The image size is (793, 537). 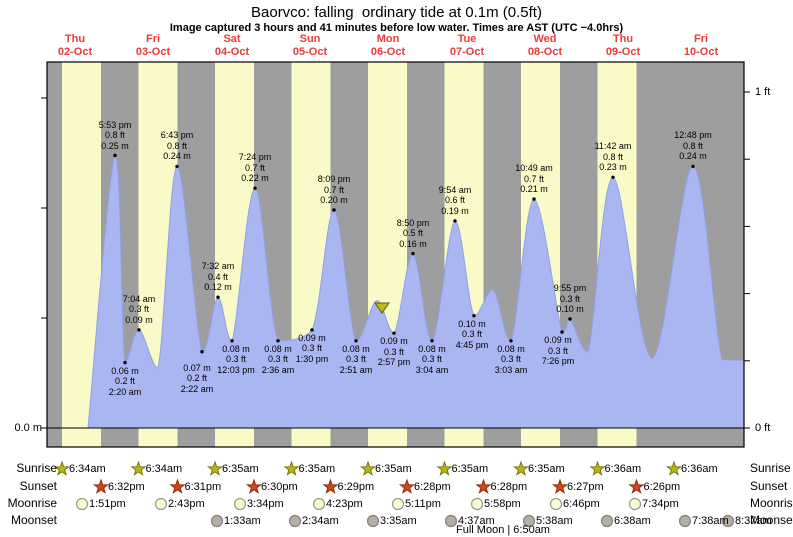 What do you see at coordinates (693, 135) in the screenshot?
I see `tide-label-line: 12:48 pm` at bounding box center [693, 135].